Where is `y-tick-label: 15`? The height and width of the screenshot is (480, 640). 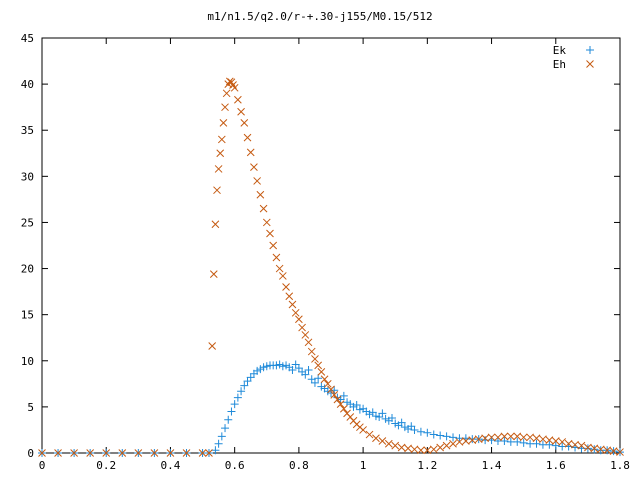
y-tick-label: 15 is located at coordinates (27, 315).